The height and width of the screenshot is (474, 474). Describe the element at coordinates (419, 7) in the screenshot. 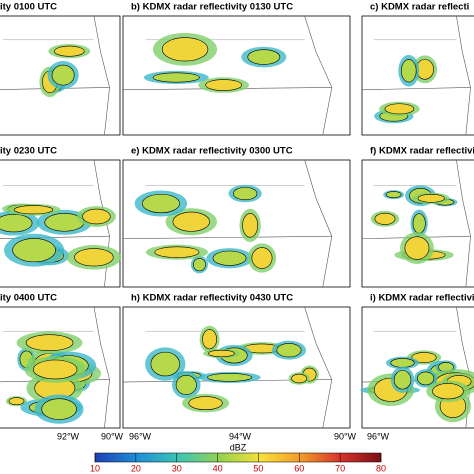

I see `panel-title: c) KDMX radar reflecti` at that location.